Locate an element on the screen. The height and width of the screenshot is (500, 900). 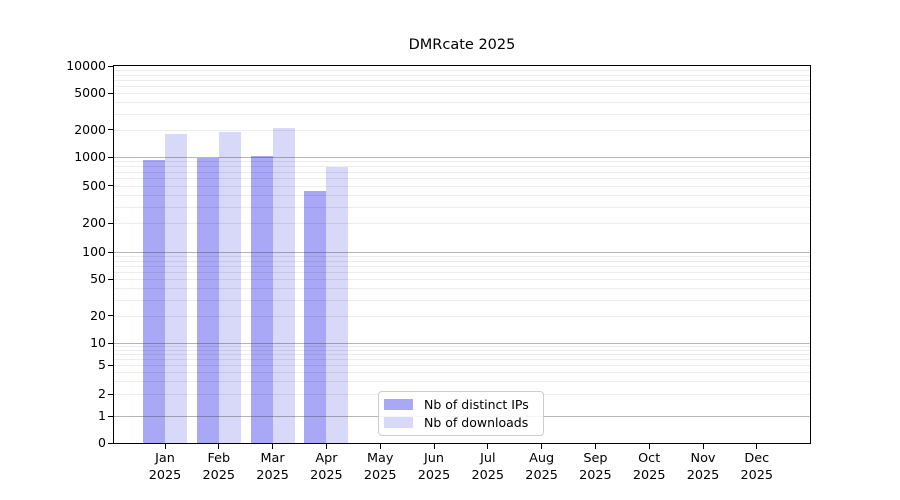
chart-title: DMRcate 2025 is located at coordinates (462, 45).